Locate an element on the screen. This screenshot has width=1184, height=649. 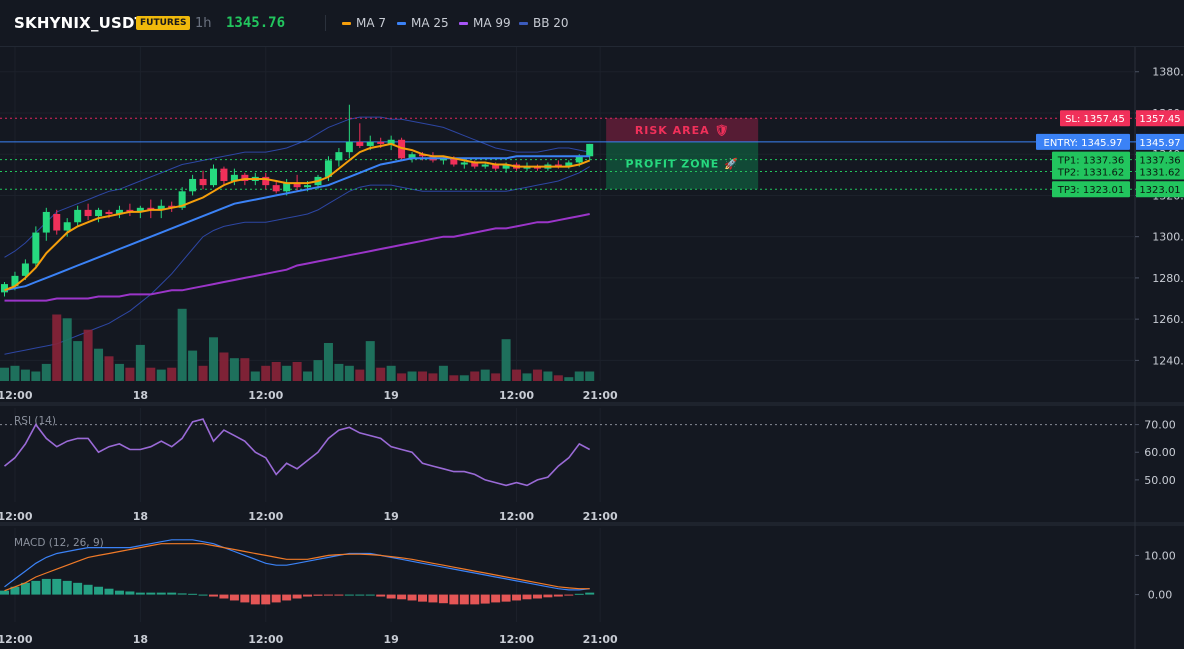
legend-ma99-swatch is located at coordinates (463, 23).